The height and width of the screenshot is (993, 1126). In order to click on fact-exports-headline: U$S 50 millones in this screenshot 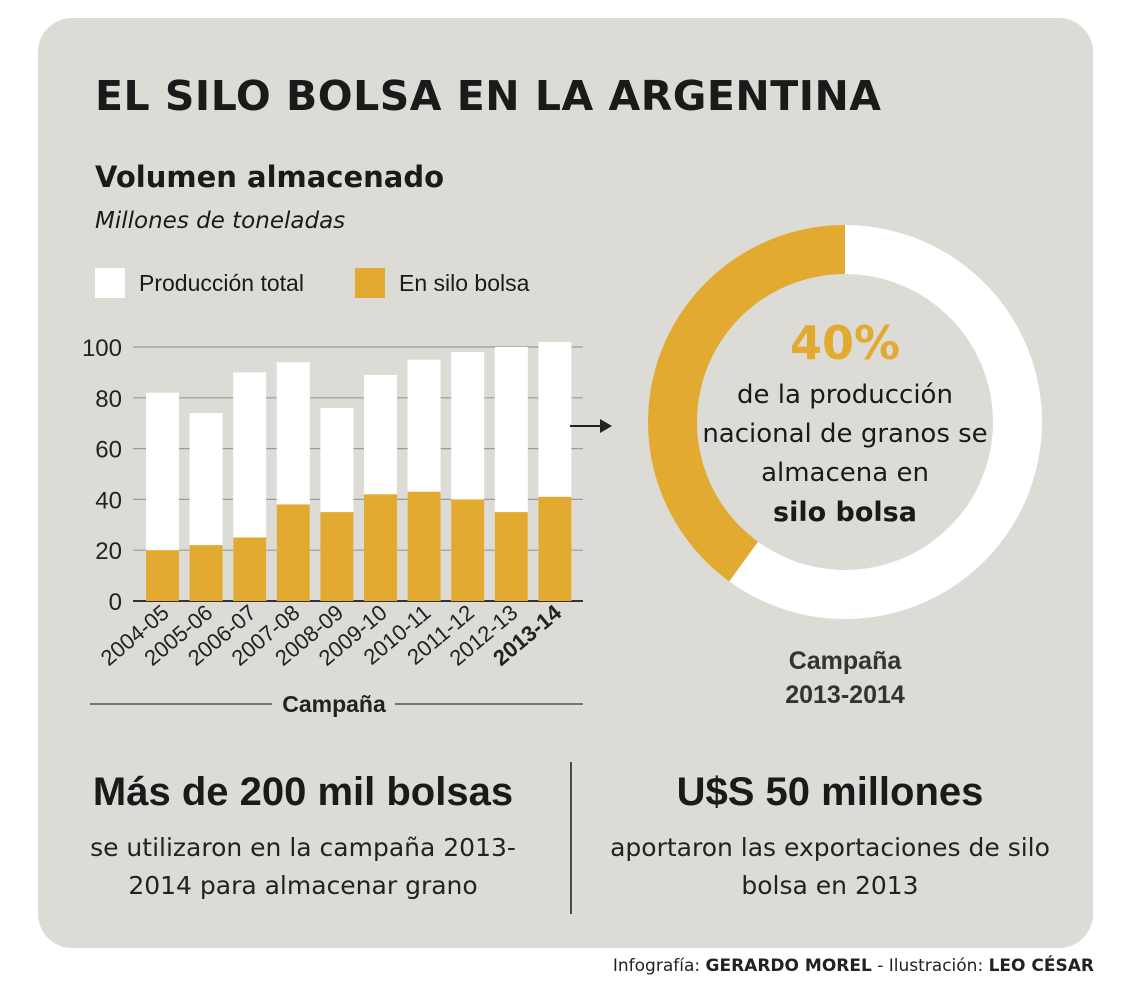, I will do `click(830, 792)`.